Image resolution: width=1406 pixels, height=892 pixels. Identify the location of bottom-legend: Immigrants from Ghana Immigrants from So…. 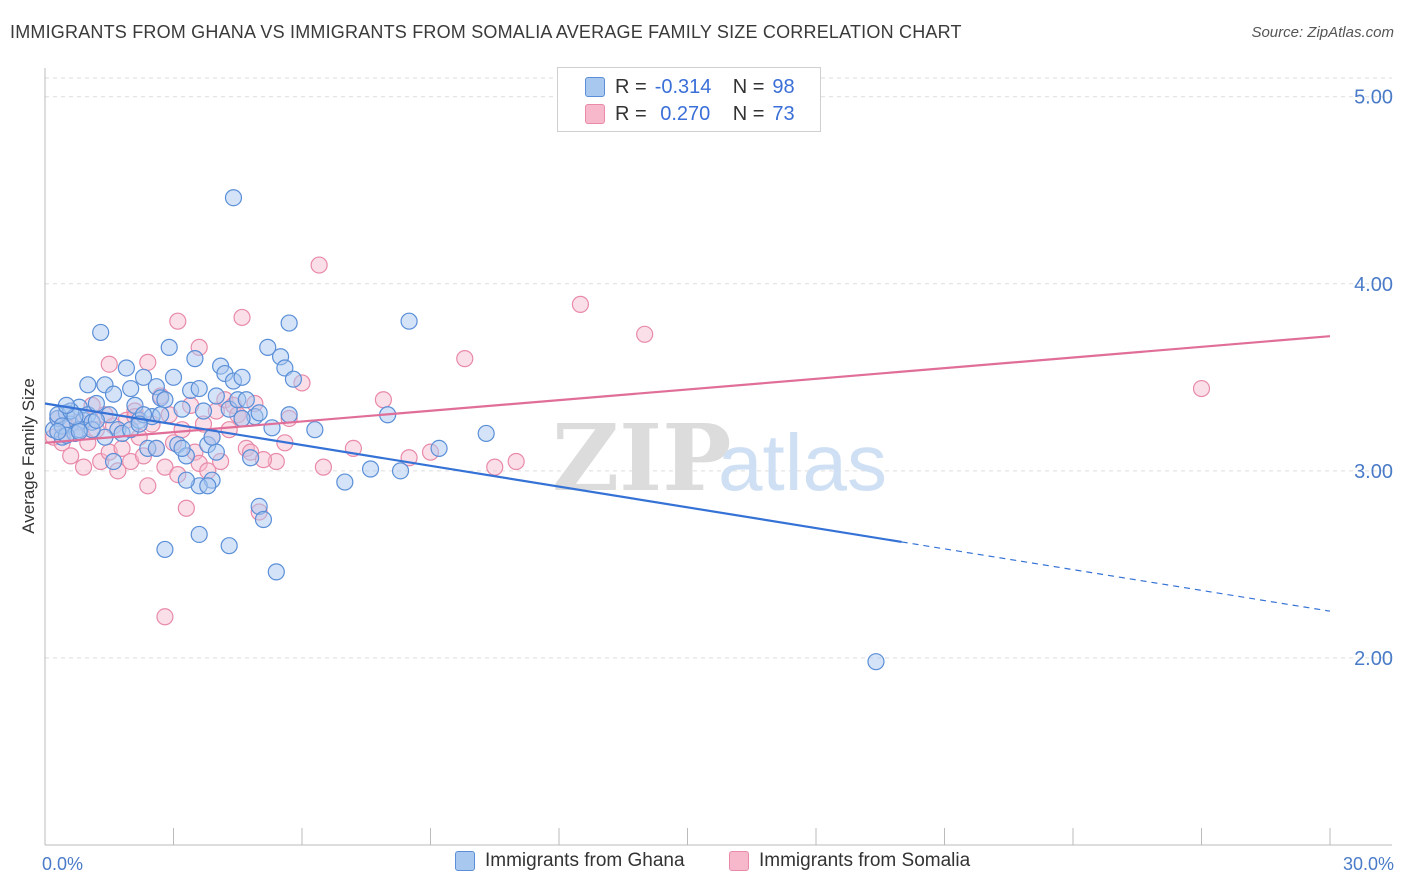
(703, 864).